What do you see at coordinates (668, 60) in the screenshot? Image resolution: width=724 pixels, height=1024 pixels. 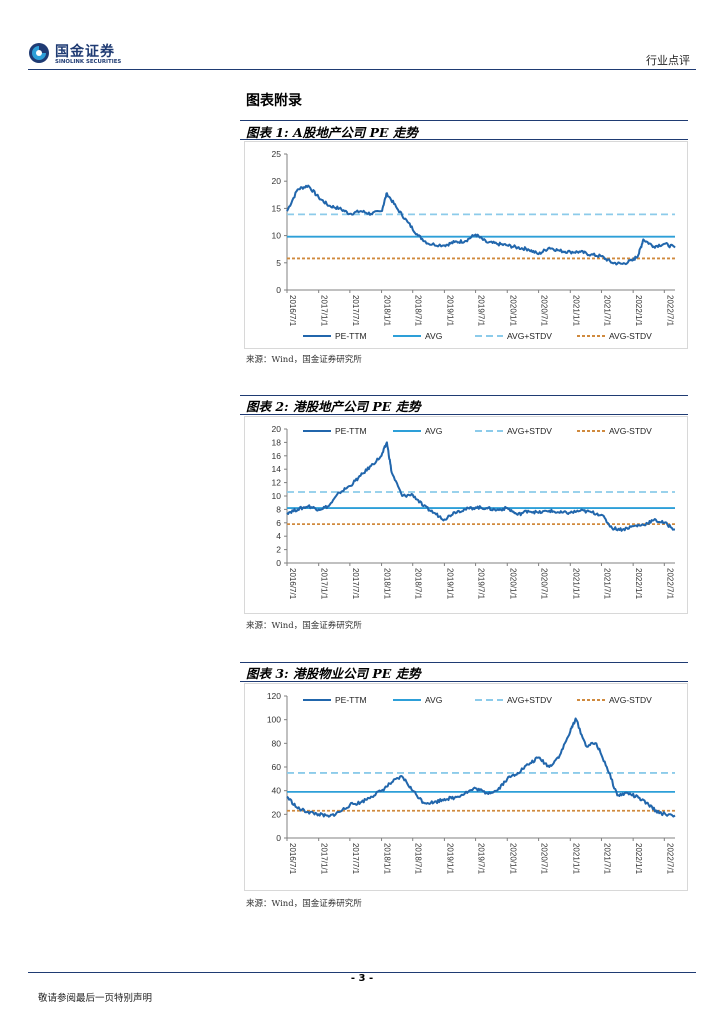 I see `report-category: 行业点评` at bounding box center [668, 60].